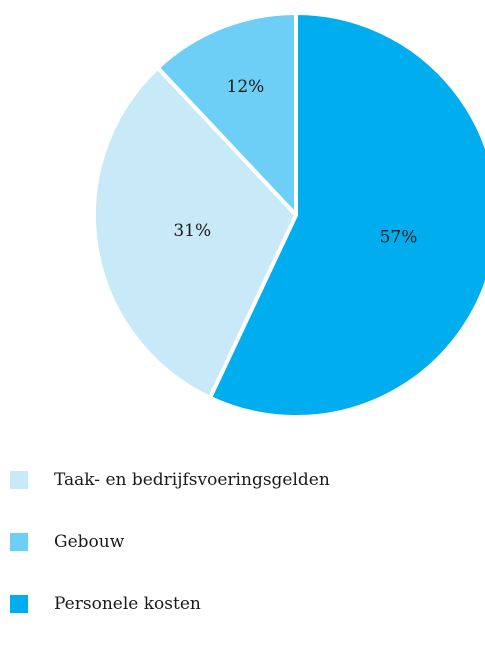 This screenshot has height=656, width=485. What do you see at coordinates (226, 114) in the screenshot?
I see `pie-slice-gebouw` at bounding box center [226, 114].